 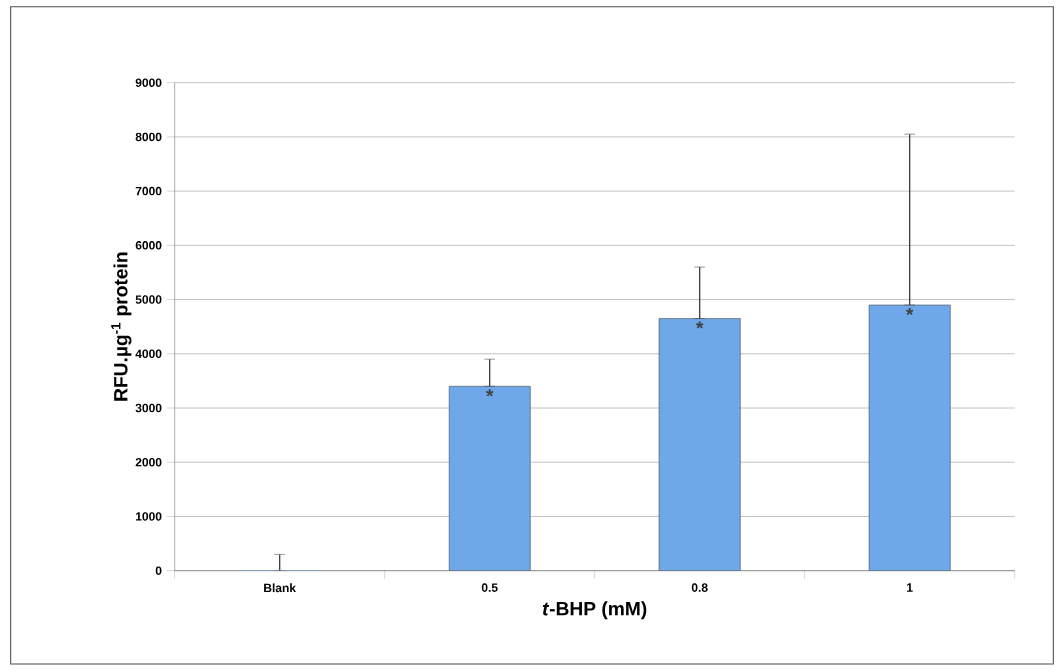 I want to click on y-tick-label: 1000, so click(x=149, y=516).